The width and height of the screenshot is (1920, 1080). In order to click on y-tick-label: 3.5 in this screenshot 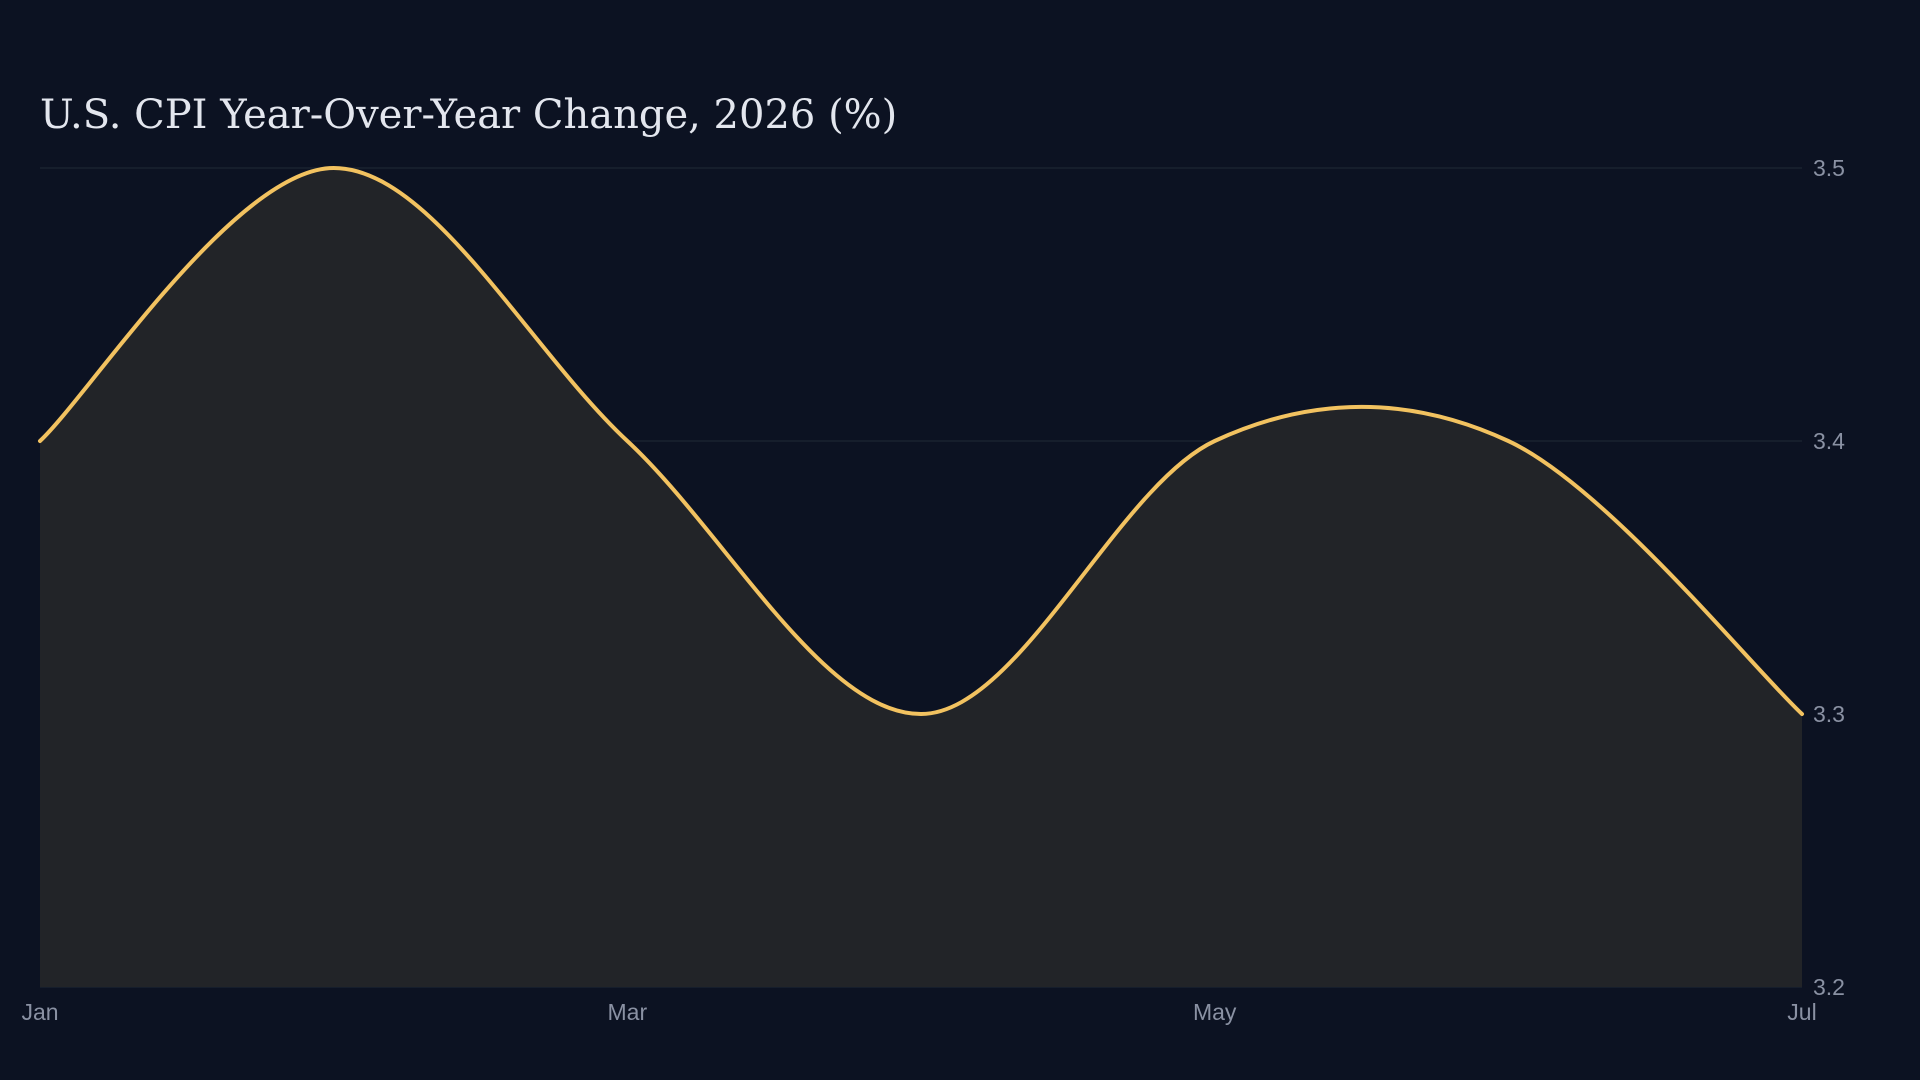, I will do `click(1829, 168)`.